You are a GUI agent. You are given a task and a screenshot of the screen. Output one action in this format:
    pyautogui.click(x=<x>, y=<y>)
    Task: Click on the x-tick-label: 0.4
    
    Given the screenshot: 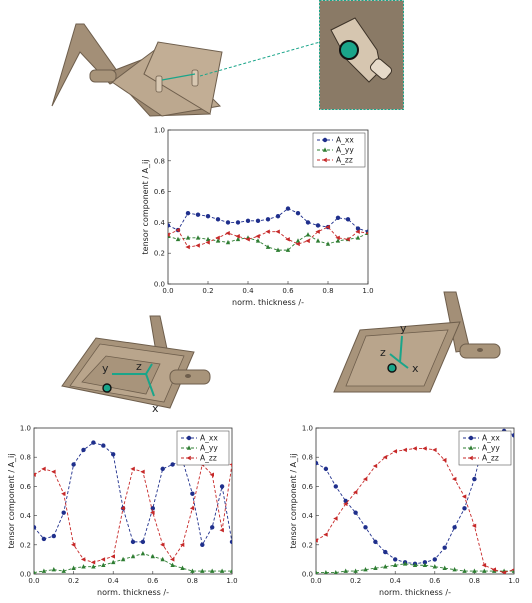 What is the action you would take?
    pyautogui.click(x=396, y=581)
    